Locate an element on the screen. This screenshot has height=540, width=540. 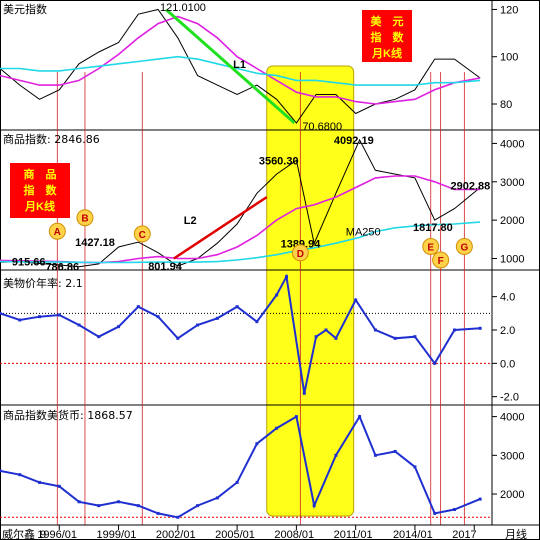
x-tick-label: 2011/01 is located at coordinates (353, 534).